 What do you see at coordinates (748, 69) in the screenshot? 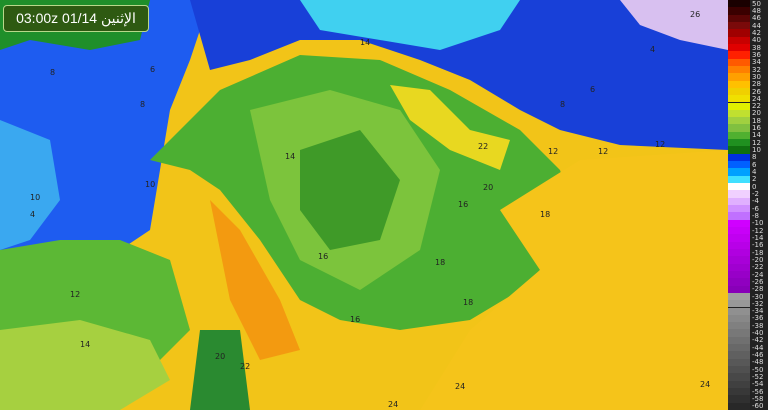
I see `colorbar-entry: 32` at bounding box center [748, 69].